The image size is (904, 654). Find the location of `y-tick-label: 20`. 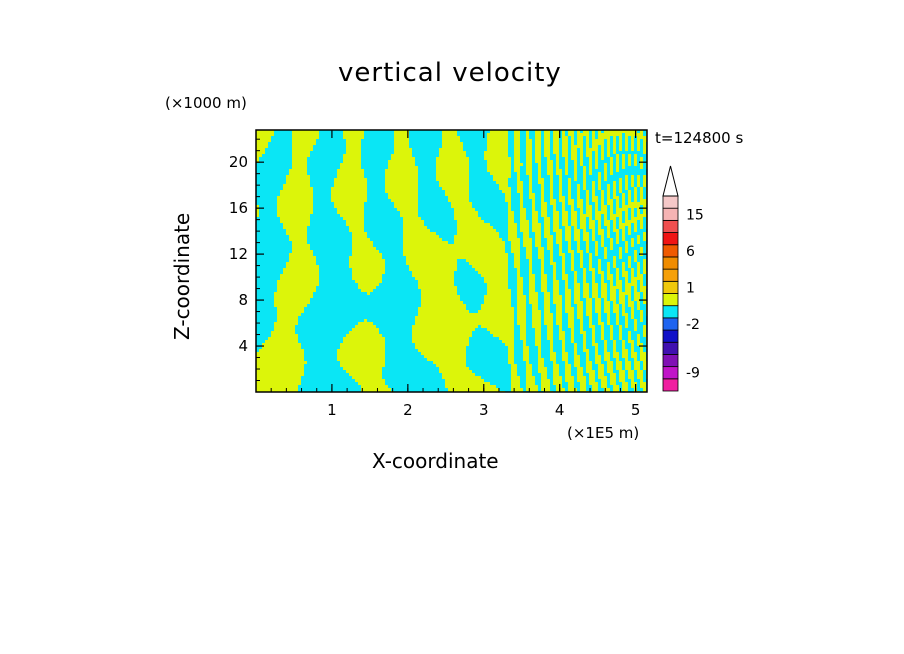

y-tick-label: 20 is located at coordinates (238, 162).